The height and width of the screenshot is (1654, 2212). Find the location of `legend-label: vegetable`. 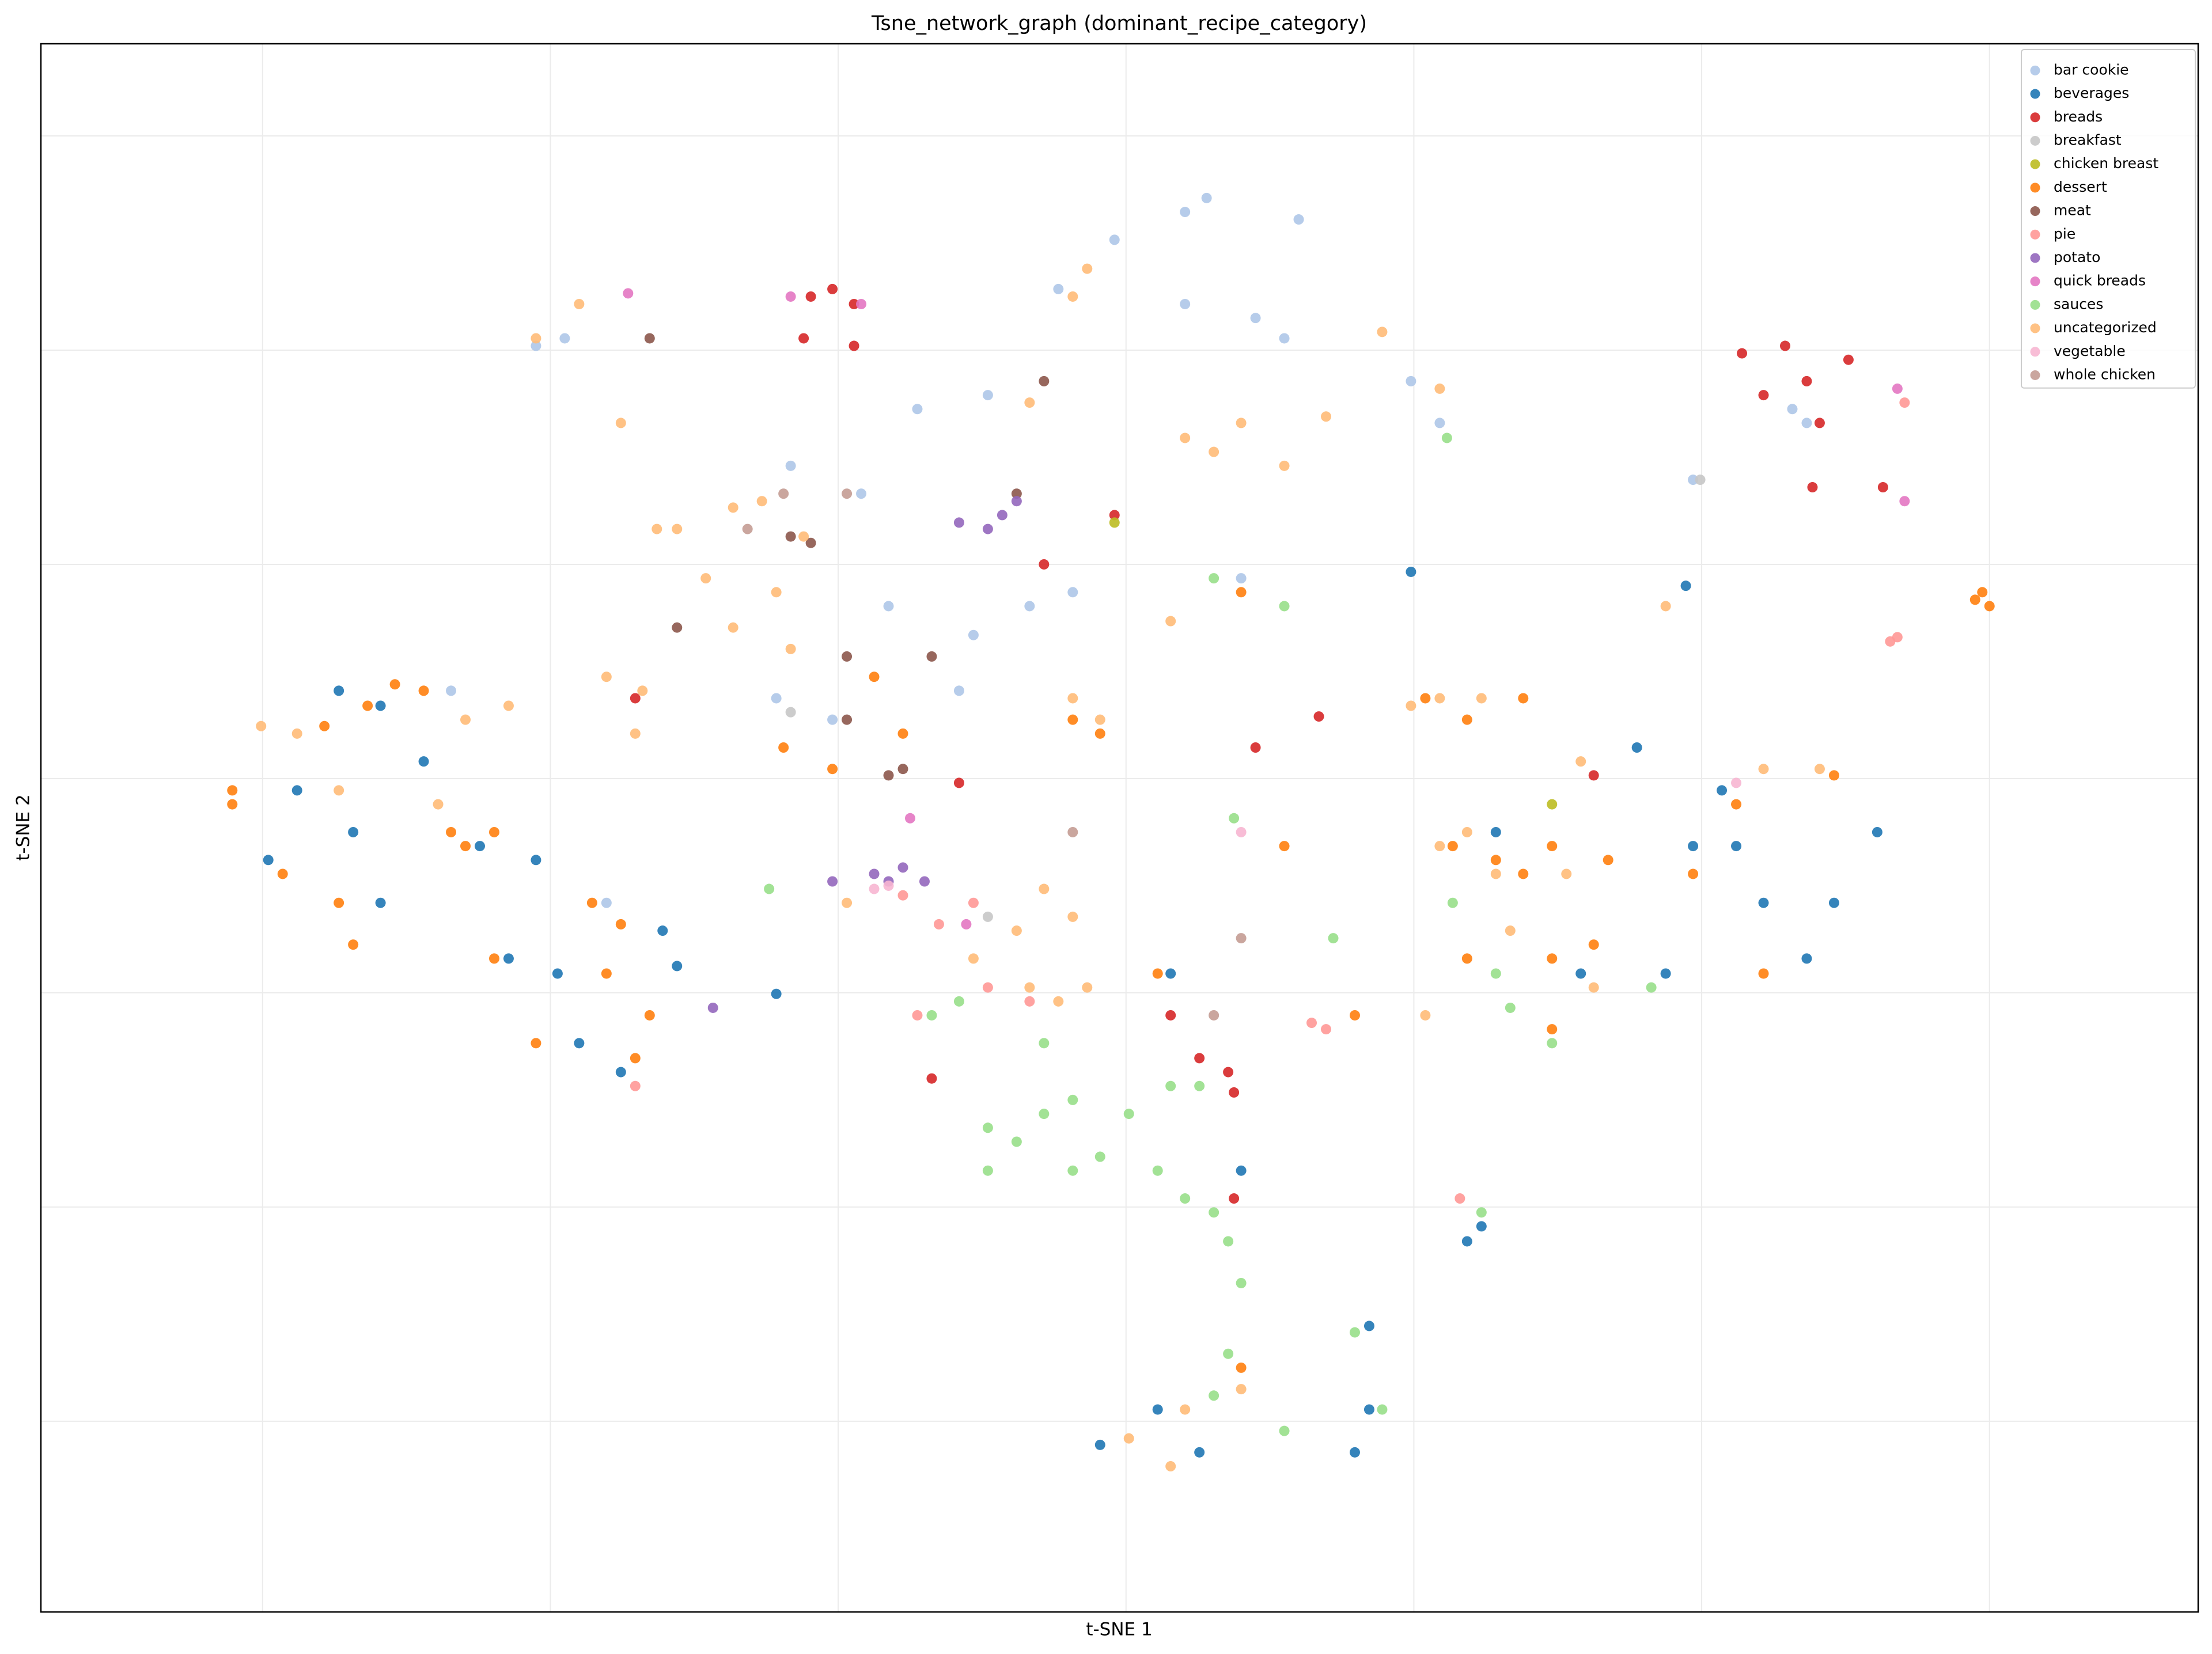

legend-label: vegetable is located at coordinates (2090, 351).